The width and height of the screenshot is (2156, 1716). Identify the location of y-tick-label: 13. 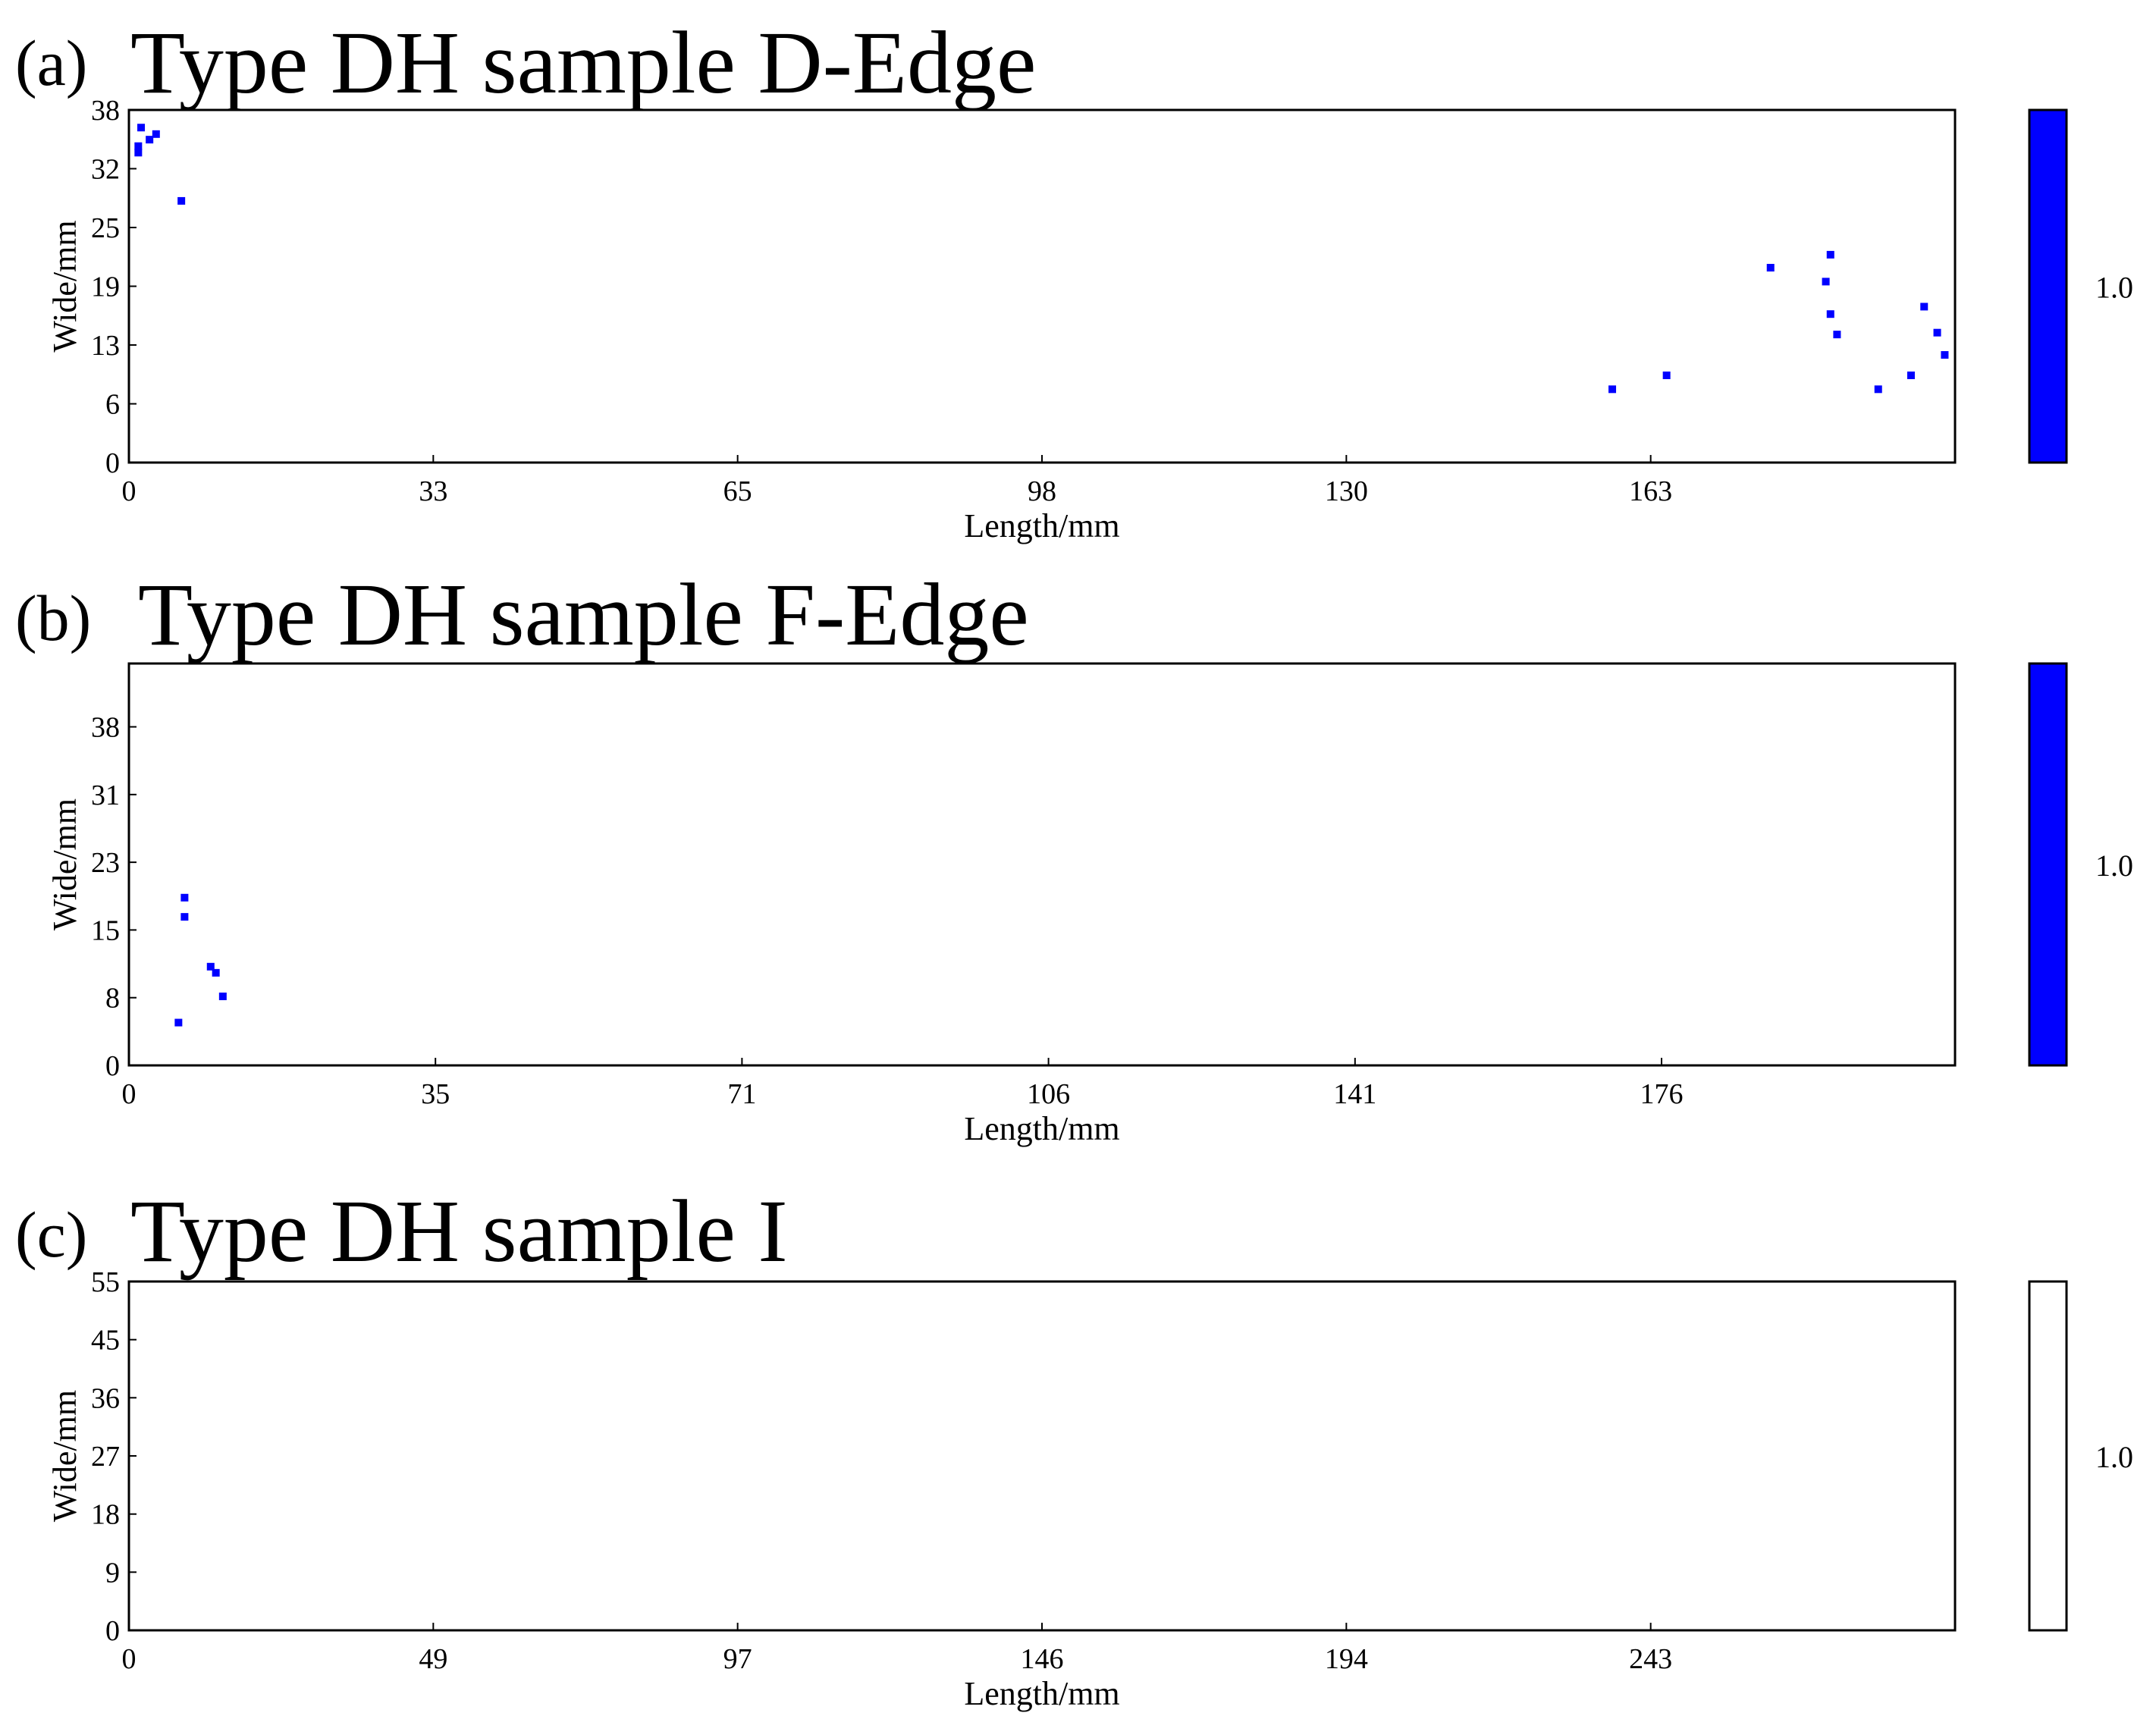
(105, 346).